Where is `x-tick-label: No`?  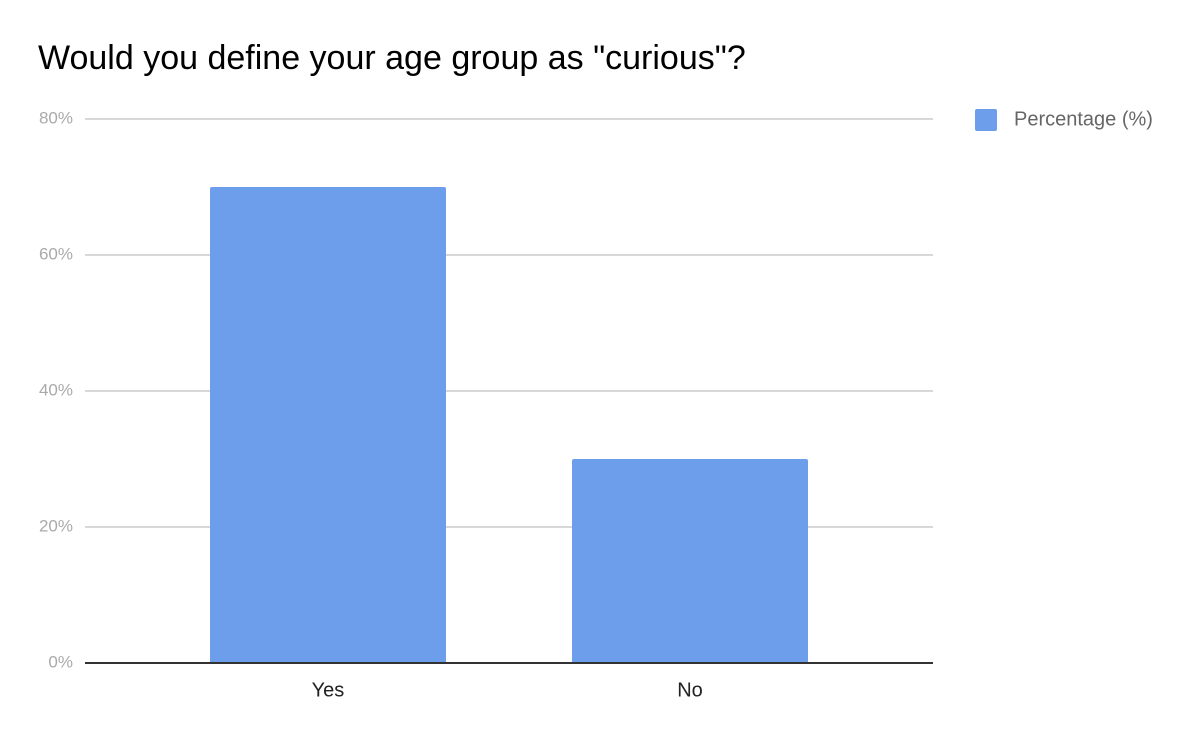 x-tick-label: No is located at coordinates (690, 690).